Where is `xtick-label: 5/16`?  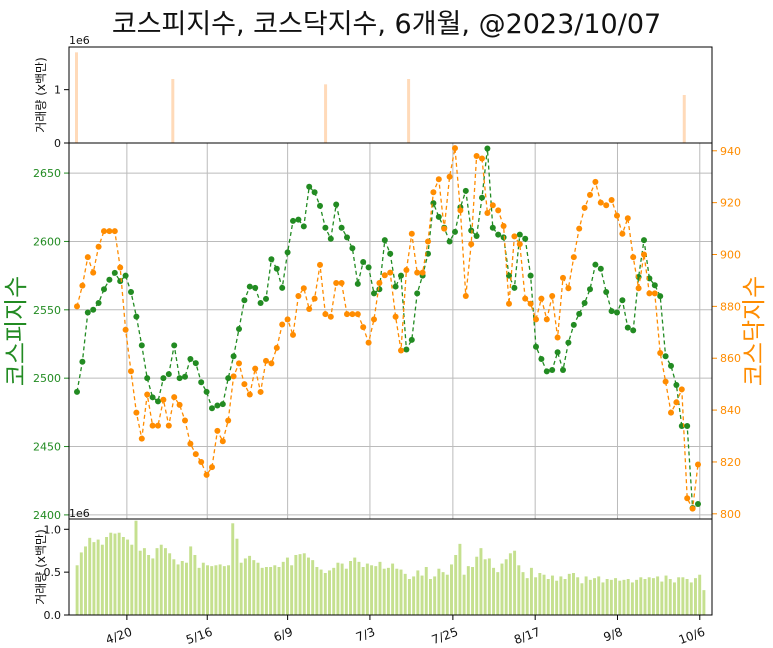
xtick-label: 5/16 is located at coordinates (199, 636).